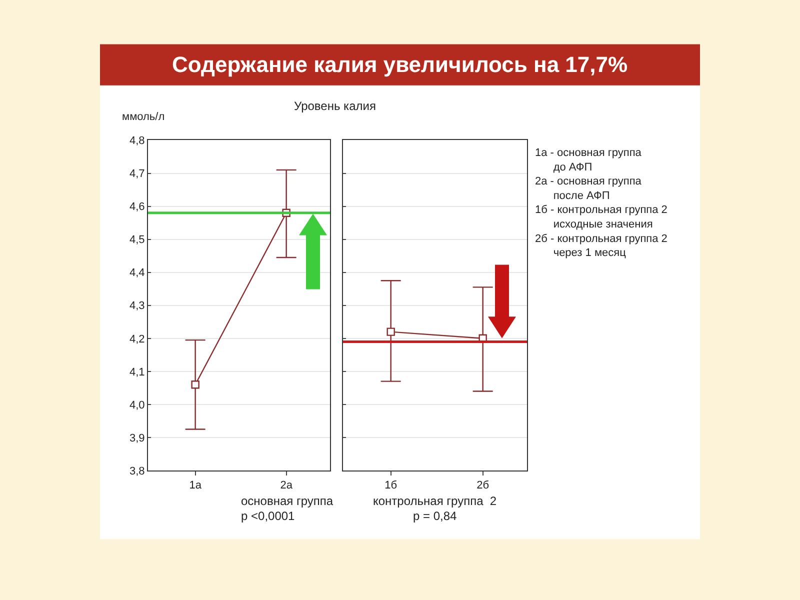 This screenshot has width=800, height=600. Describe the element at coordinates (601, 203) in the screenshot. I see `text: 1а - основная группа до АФП 2а - основная группа после АФП 1б - контрольная группа 2 исходные значения 2б - контрольная группа 2 через 1 месяц` at that location.